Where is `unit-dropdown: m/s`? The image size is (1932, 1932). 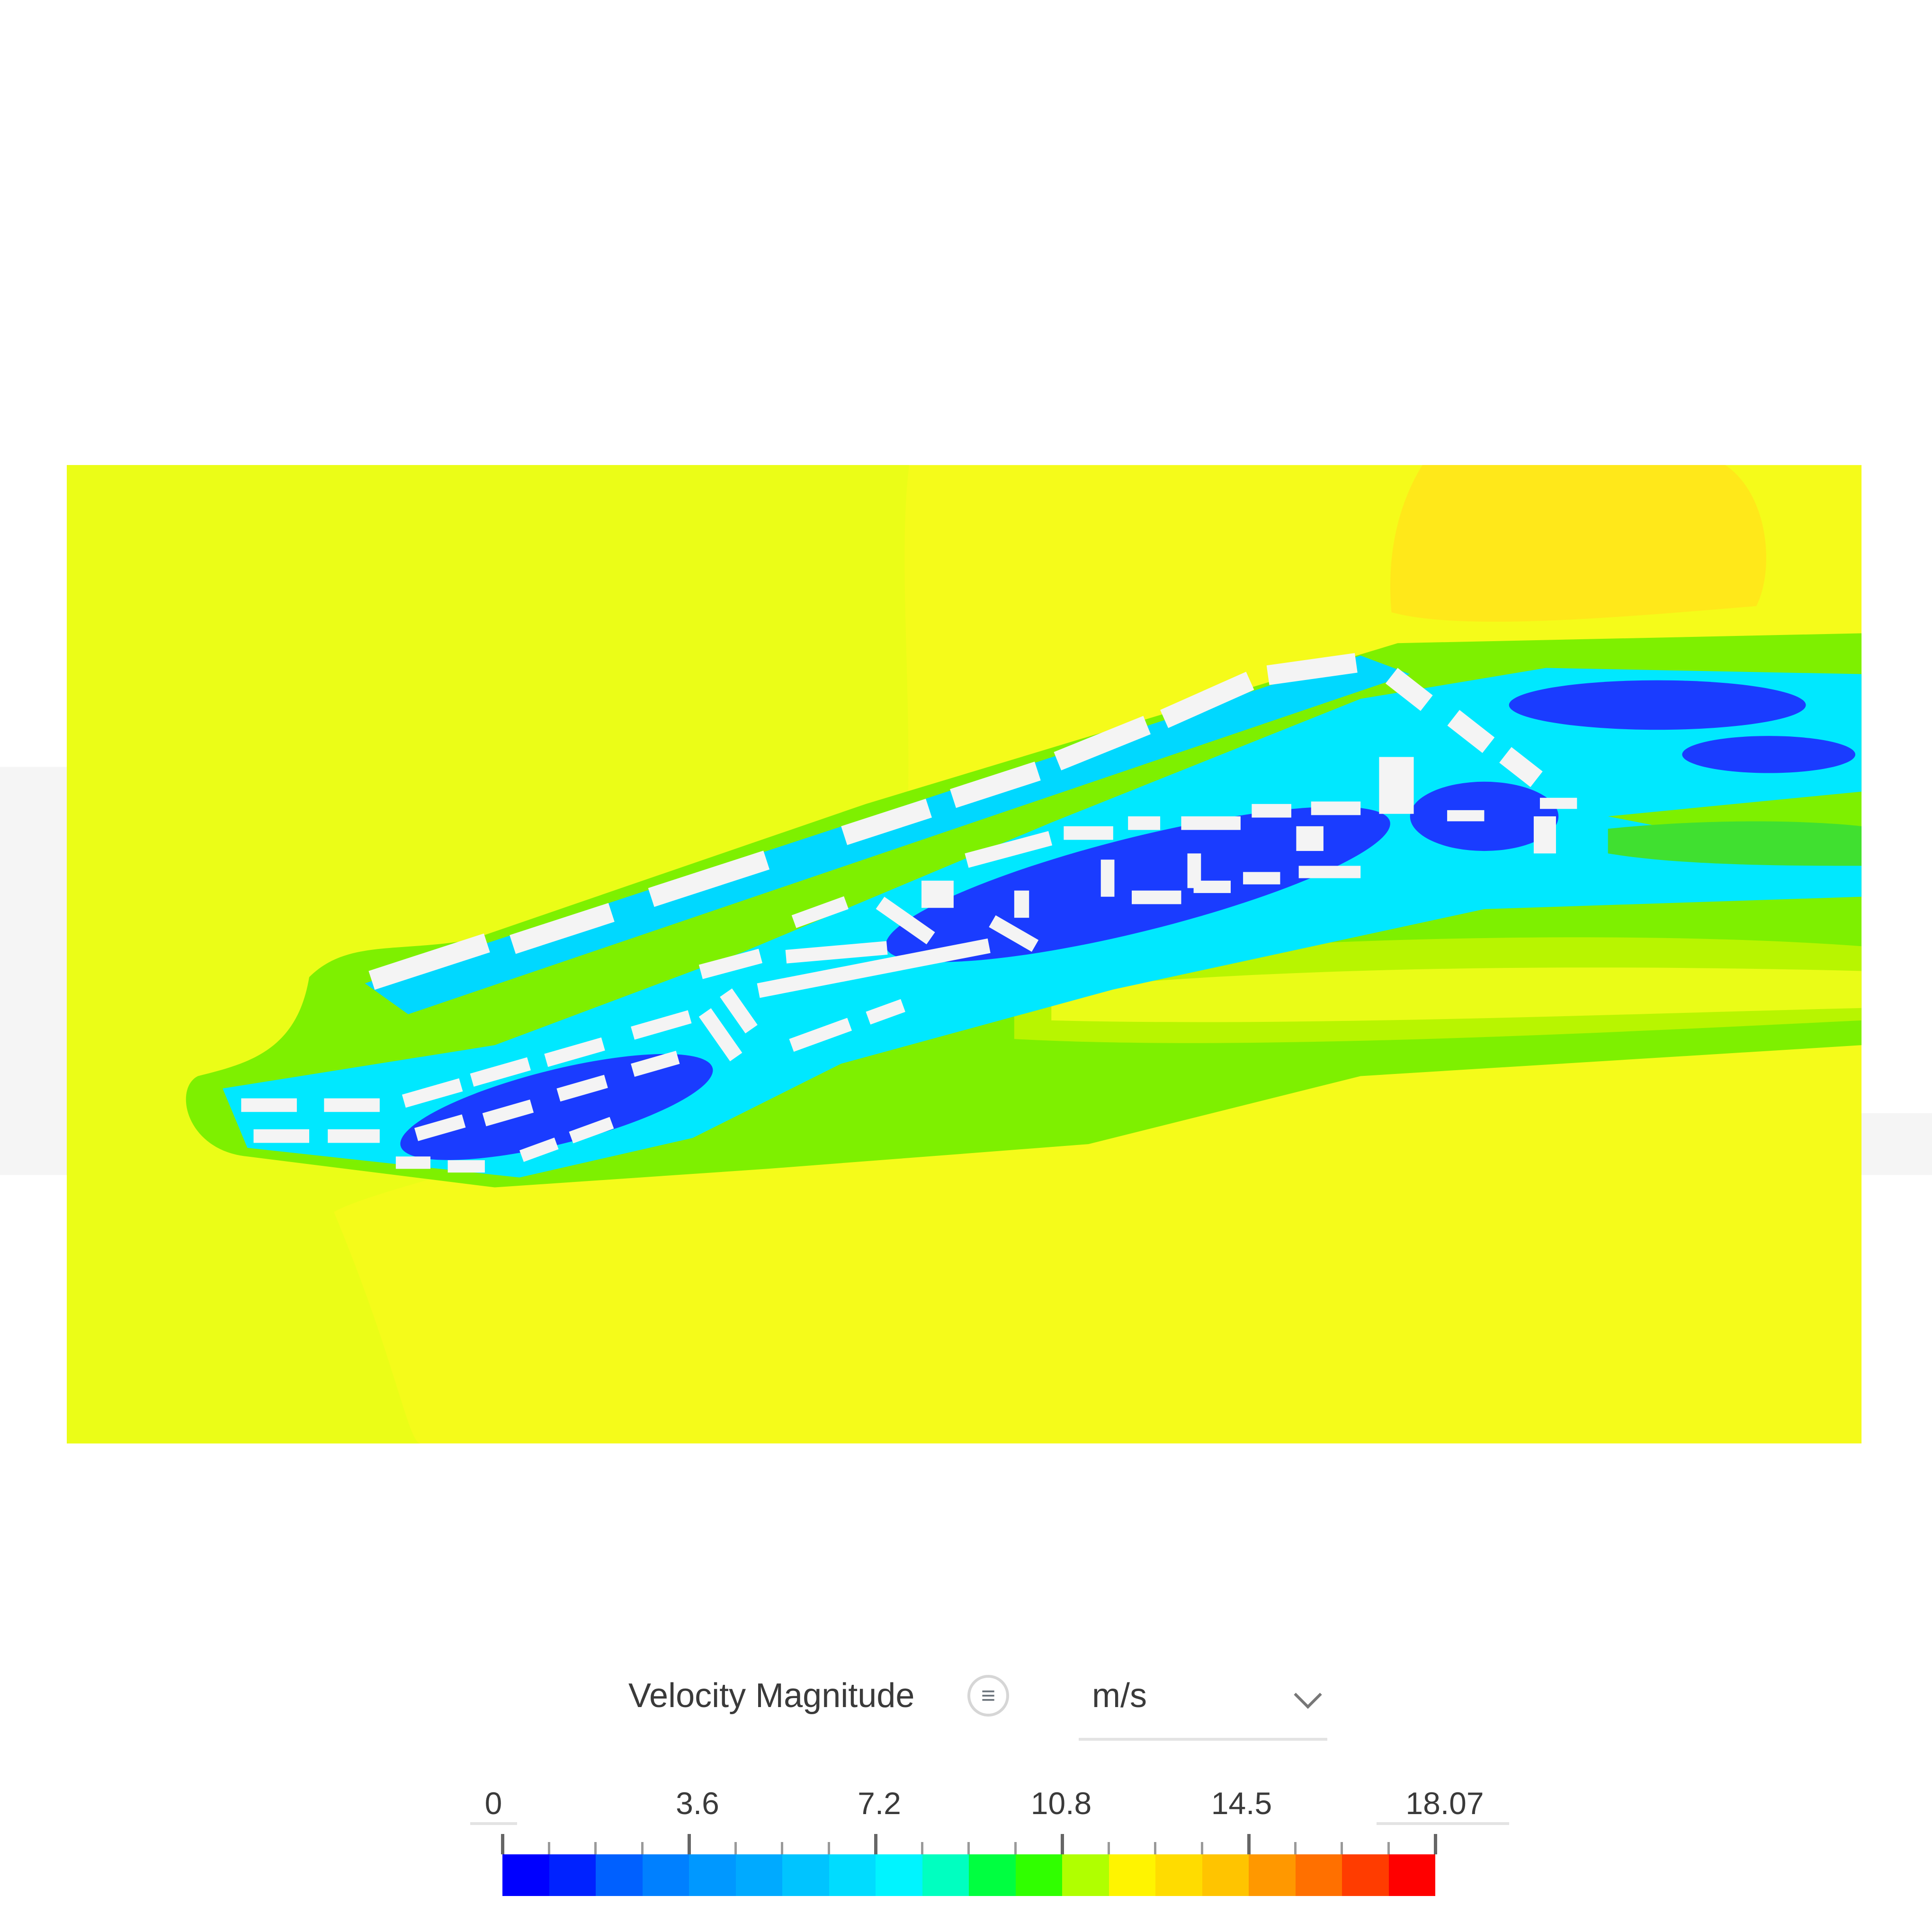 unit-dropdown: m/s is located at coordinates (1203, 1706).